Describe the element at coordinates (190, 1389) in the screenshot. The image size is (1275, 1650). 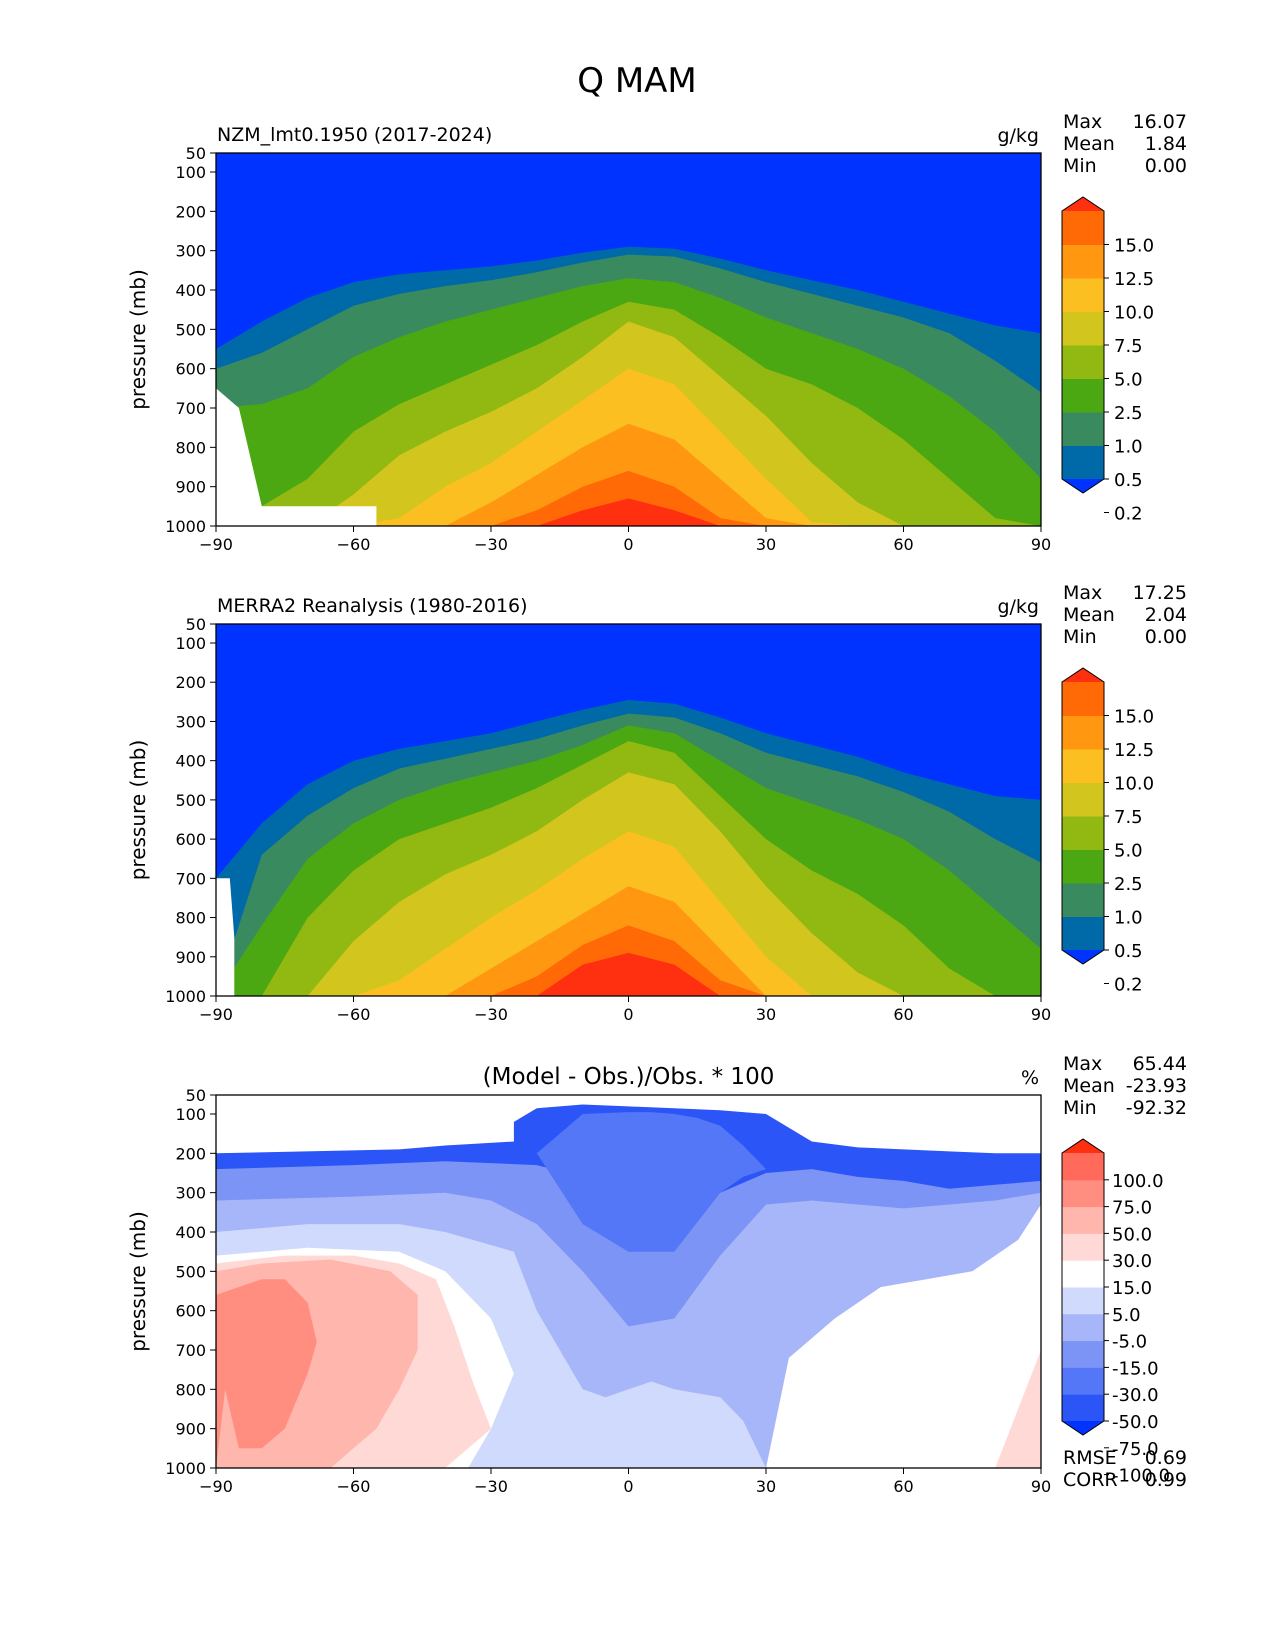
I see `y-tick-label: 800` at that location.